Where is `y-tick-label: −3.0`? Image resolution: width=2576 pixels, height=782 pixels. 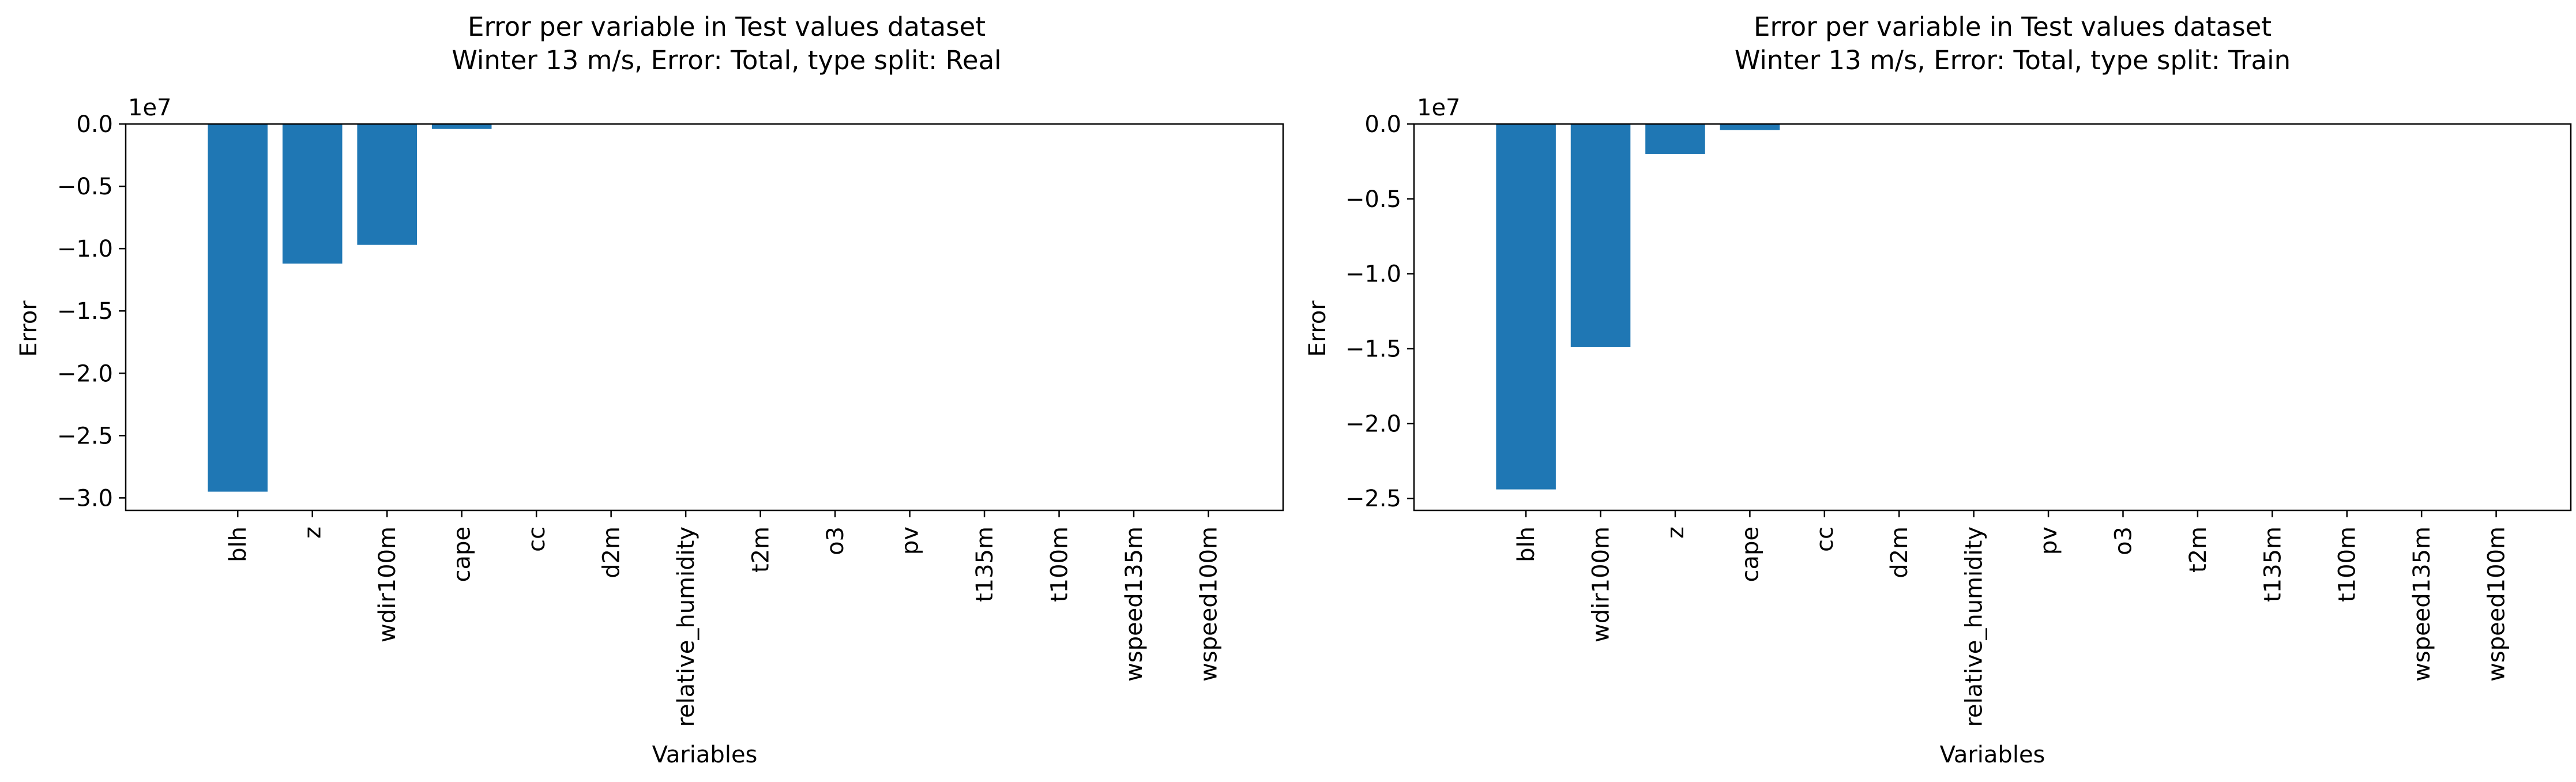
y-tick-label: −3.0 is located at coordinates (85, 498).